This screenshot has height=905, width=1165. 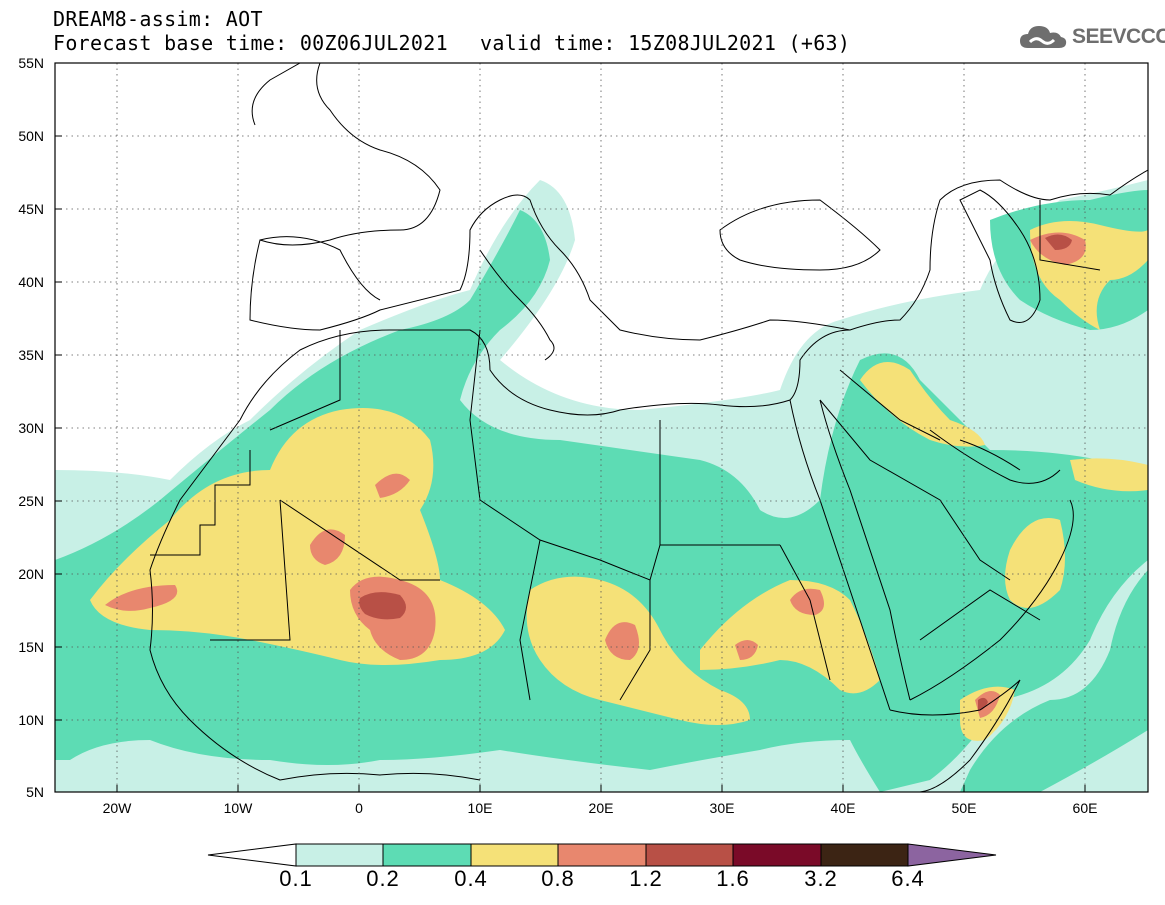 What do you see at coordinates (31, 282) in the screenshot?
I see `lat-label: 40N` at bounding box center [31, 282].